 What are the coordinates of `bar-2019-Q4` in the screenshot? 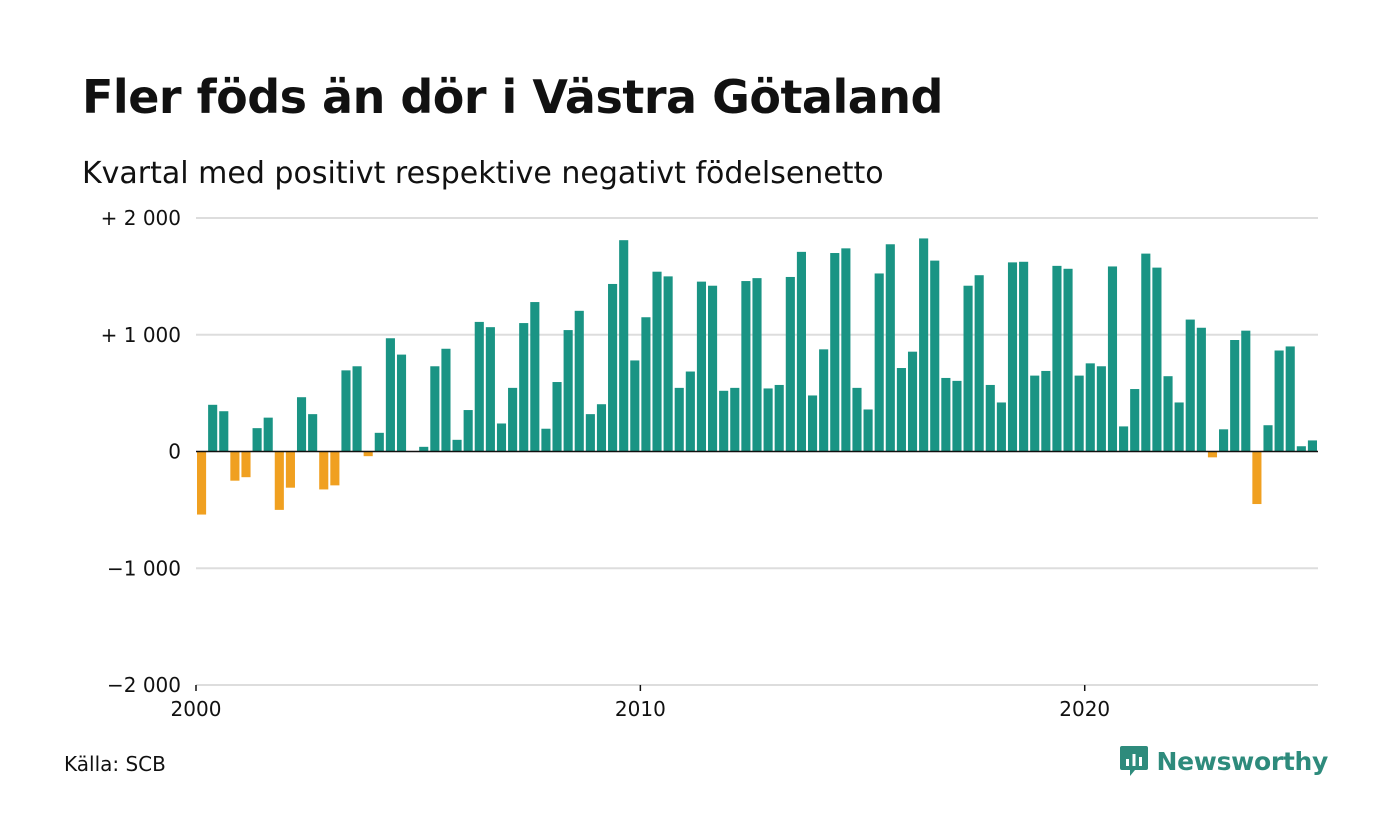 It's located at (1079, 413).